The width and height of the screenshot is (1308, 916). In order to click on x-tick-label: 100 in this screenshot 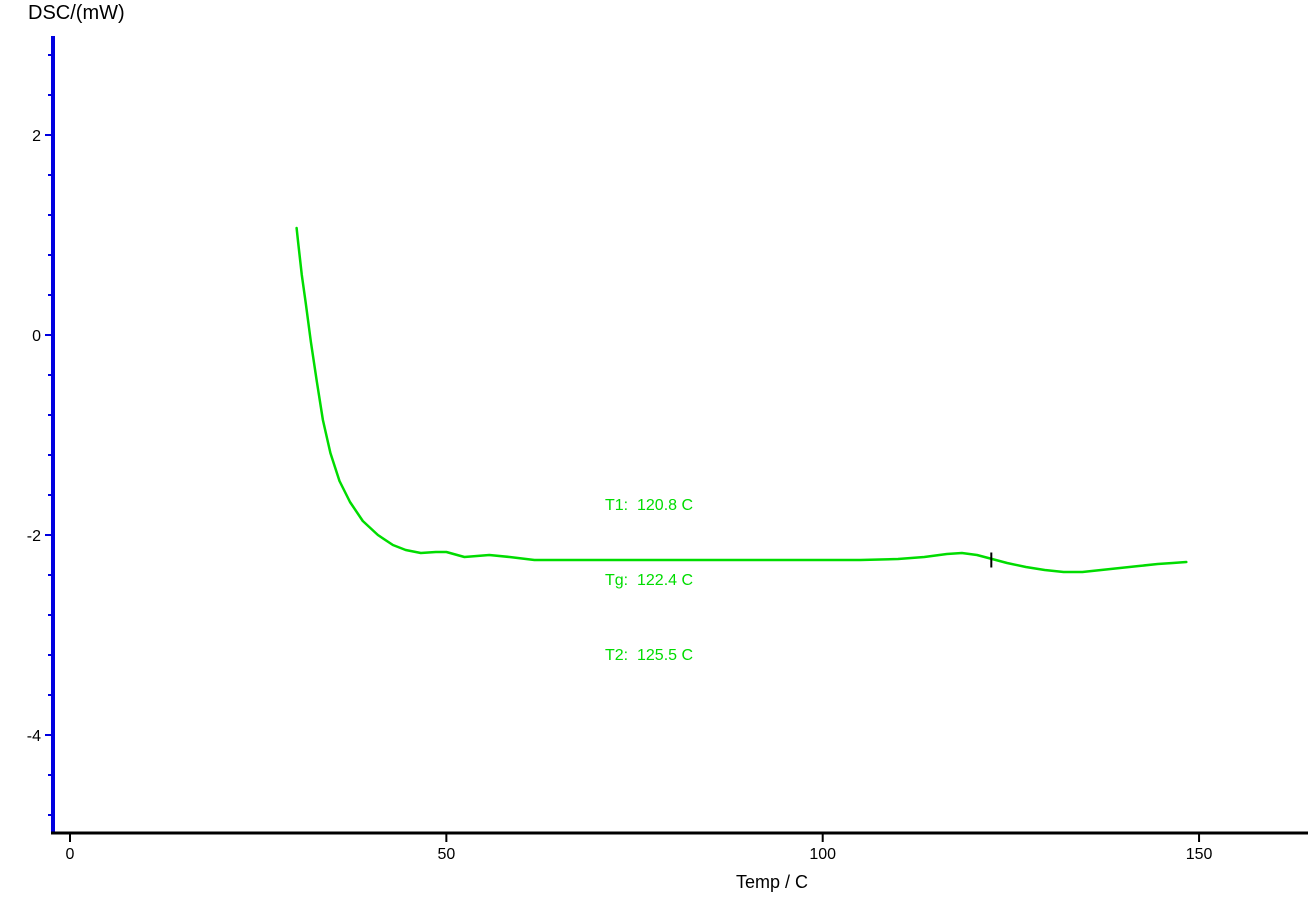, I will do `click(822, 854)`.